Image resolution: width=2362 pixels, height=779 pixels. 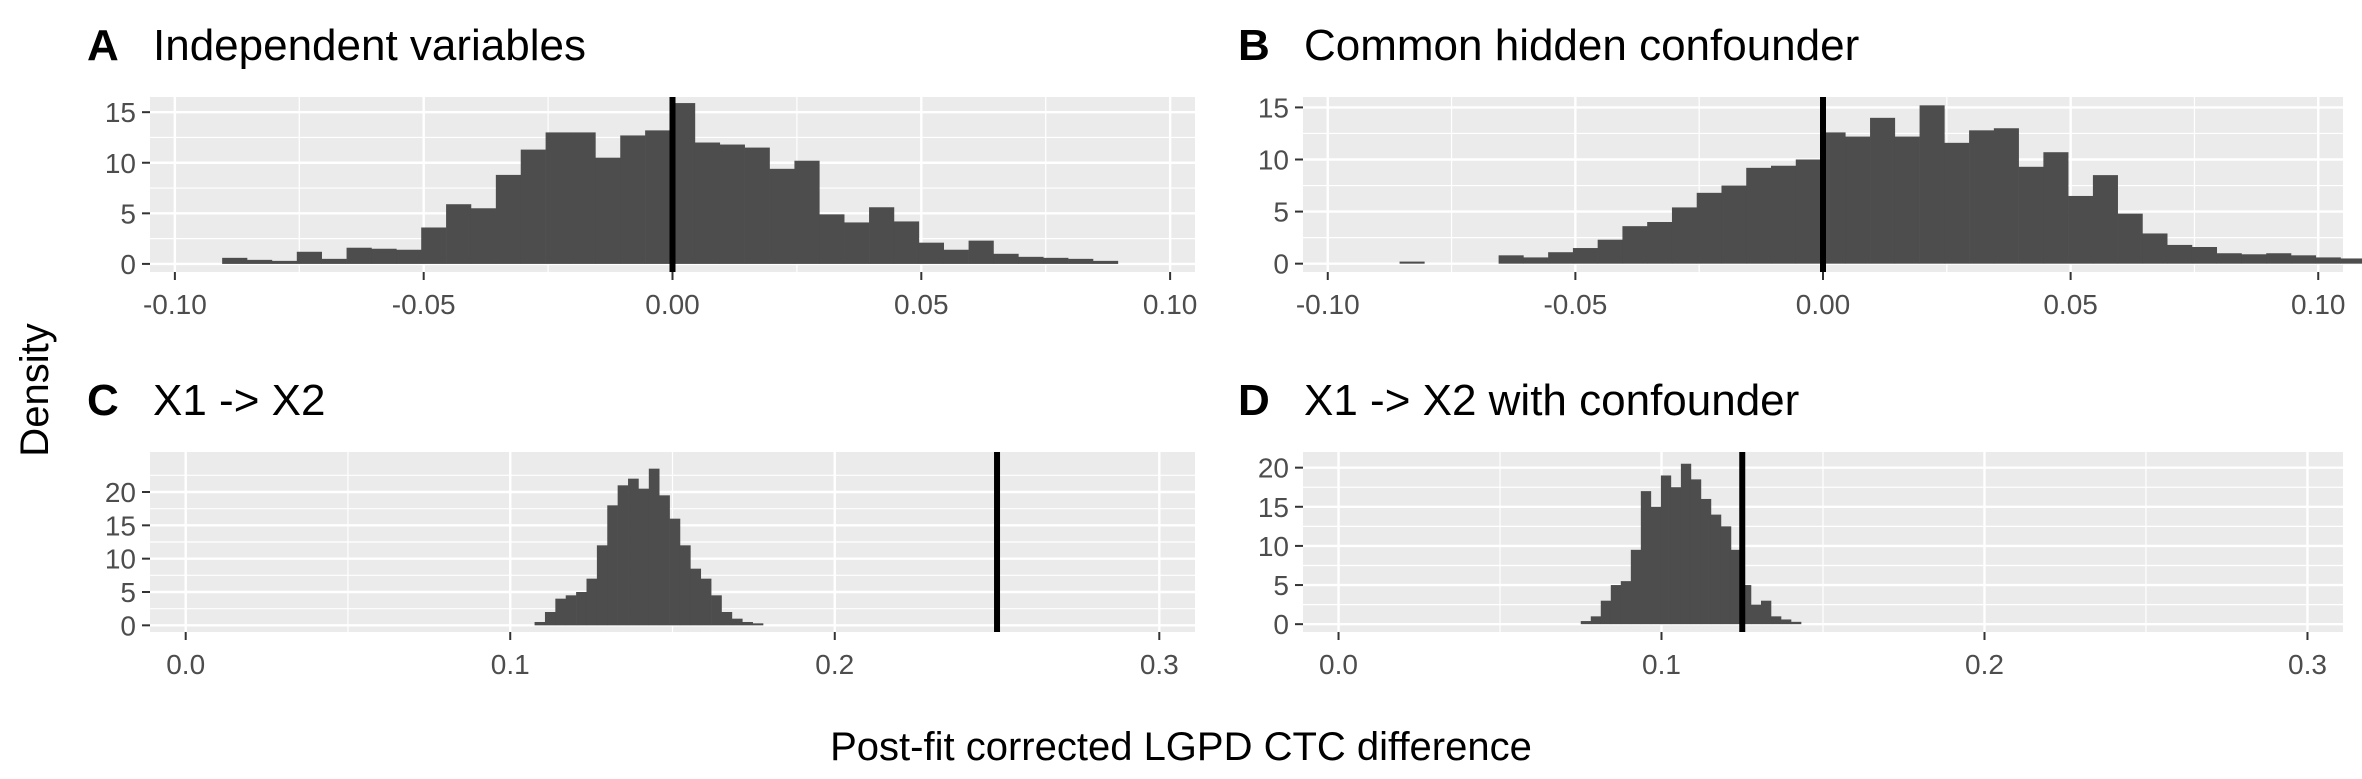 I want to click on y-tick-label: 15, so click(x=1273, y=507).